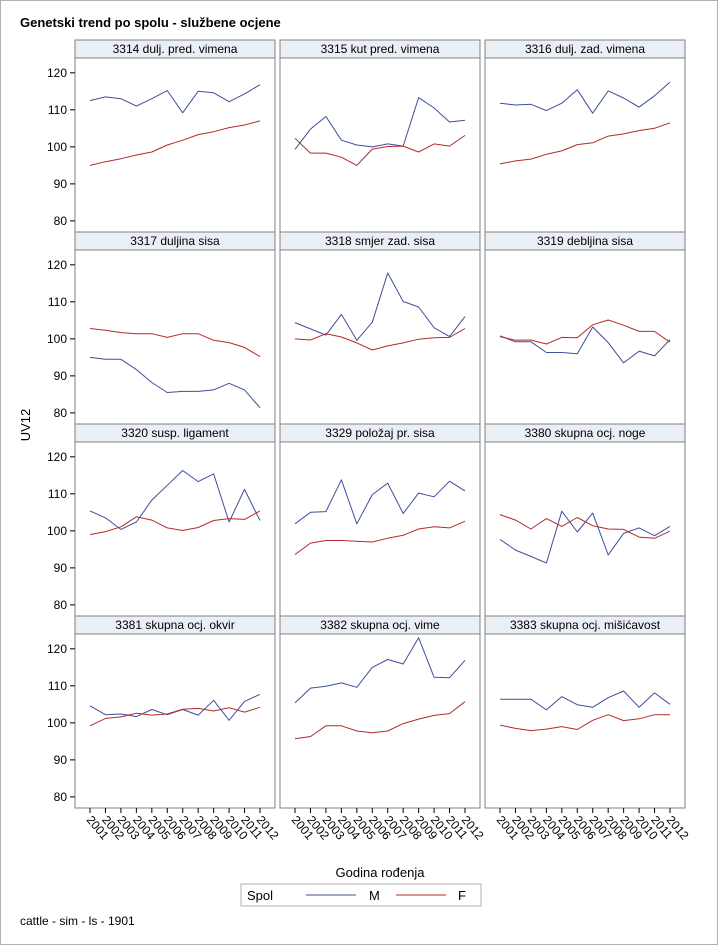 Image resolution: width=718 pixels, height=945 pixels. What do you see at coordinates (260, 895) in the screenshot?
I see `legend-title: Spol` at bounding box center [260, 895].